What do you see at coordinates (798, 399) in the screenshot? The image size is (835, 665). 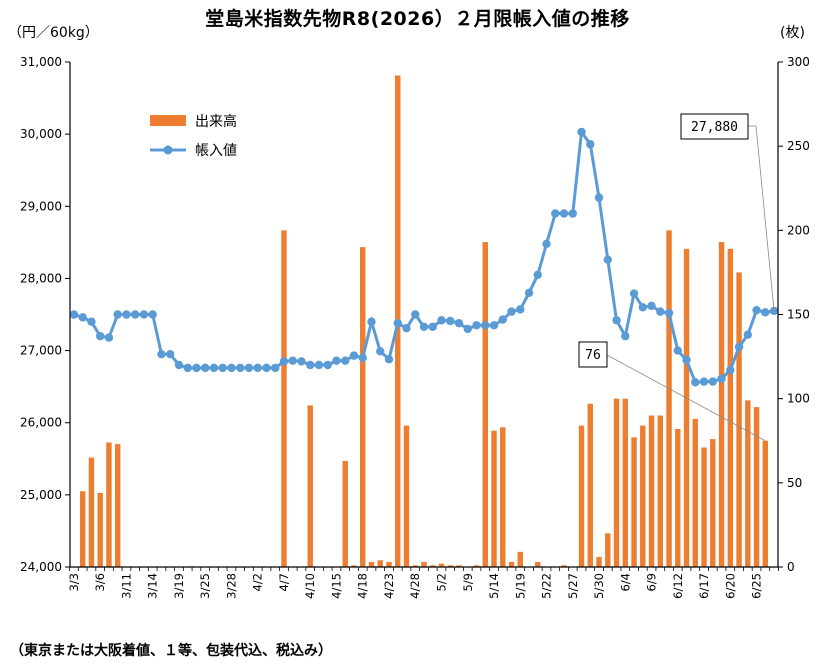 I see `right-tick-label: 100` at bounding box center [798, 399].